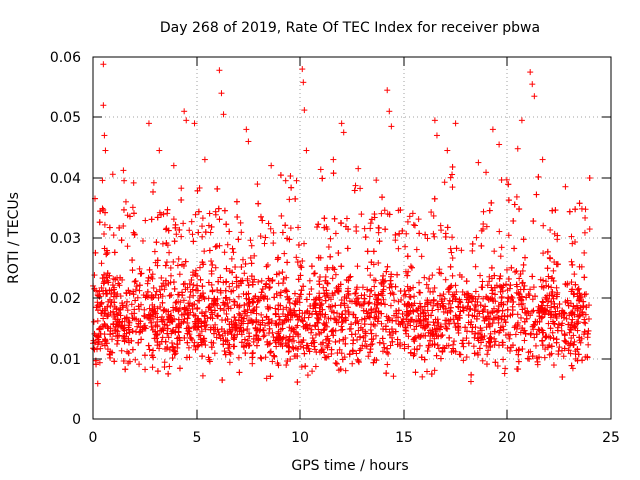  I want to click on data-point-1960, so click(488, 350).